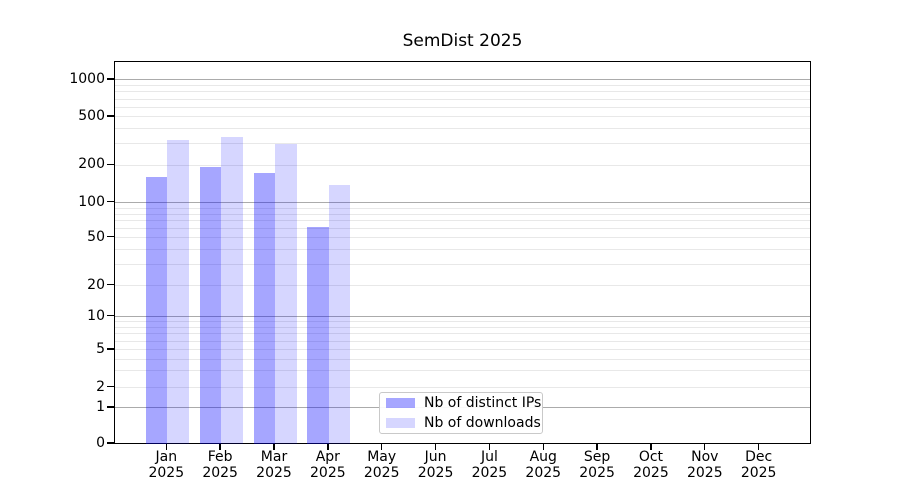 The height and width of the screenshot is (500, 900). I want to click on y-tick-label: 5, so click(100, 348).